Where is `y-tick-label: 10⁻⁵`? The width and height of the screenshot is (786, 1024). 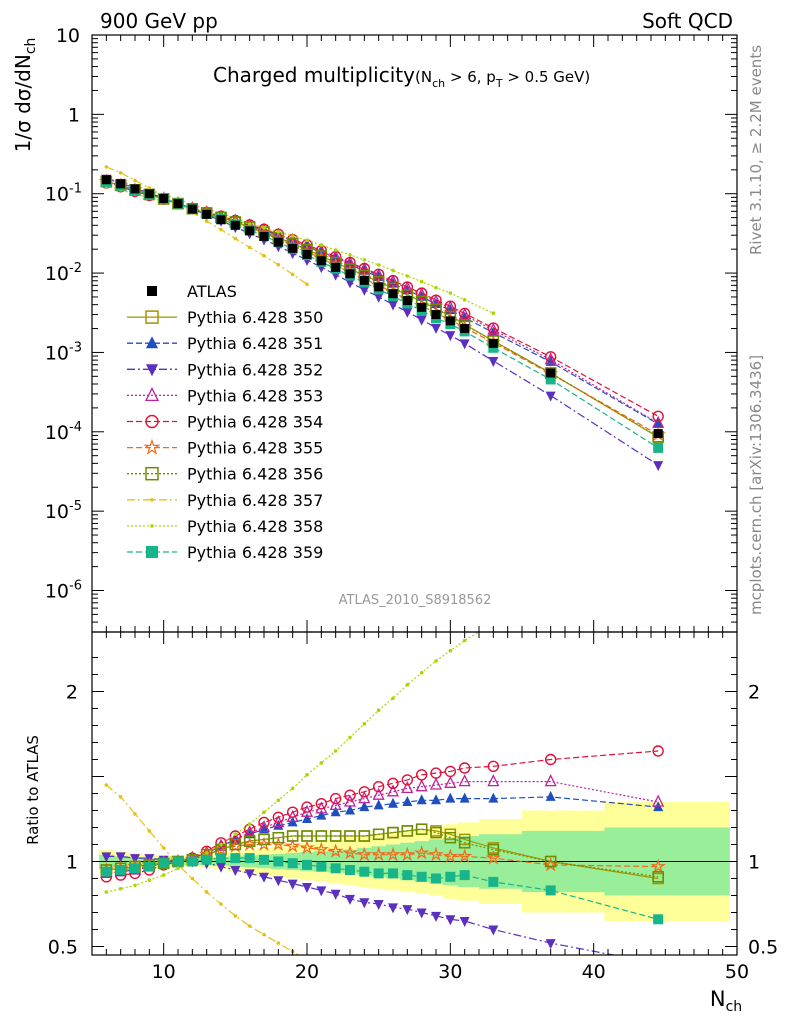 y-tick-label: 10⁻⁵ is located at coordinates (63, 511).